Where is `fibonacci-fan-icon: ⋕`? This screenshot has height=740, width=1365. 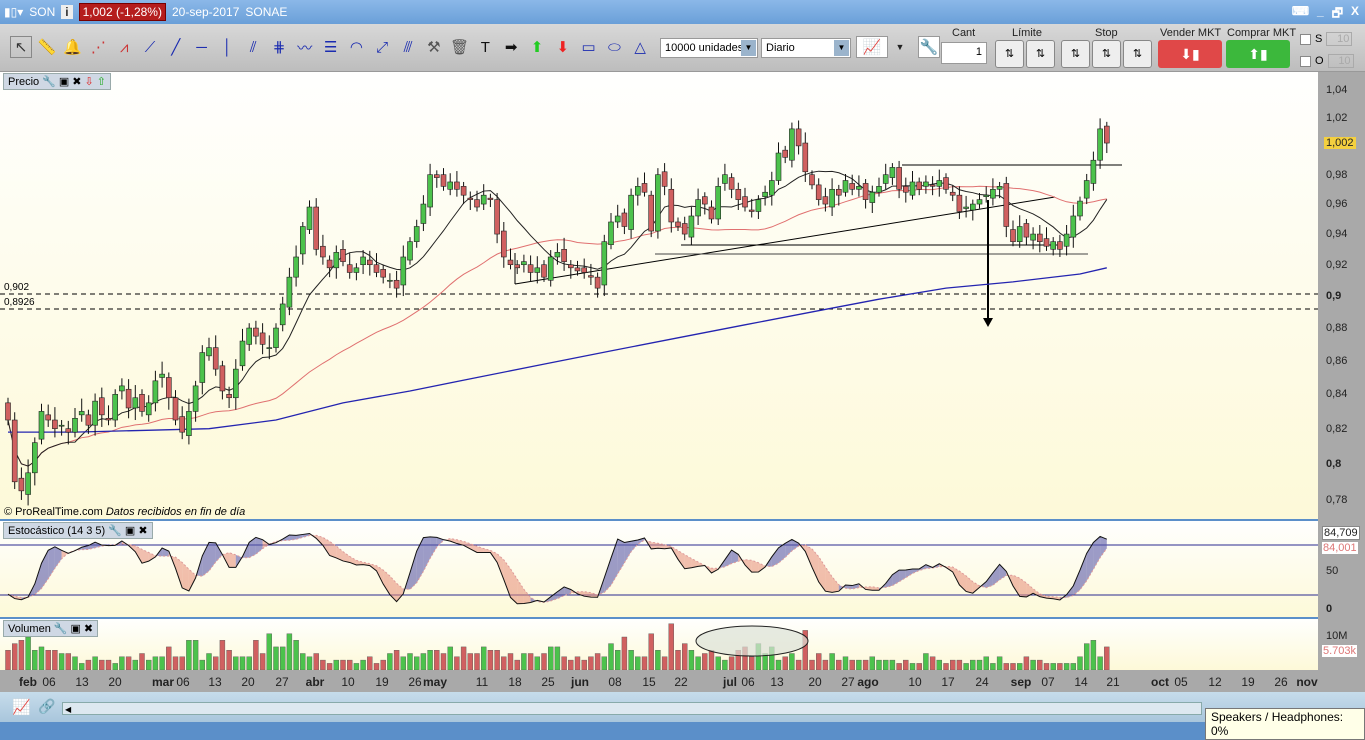
fibonacci-fan-icon: ⋕ is located at coordinates (279, 47).